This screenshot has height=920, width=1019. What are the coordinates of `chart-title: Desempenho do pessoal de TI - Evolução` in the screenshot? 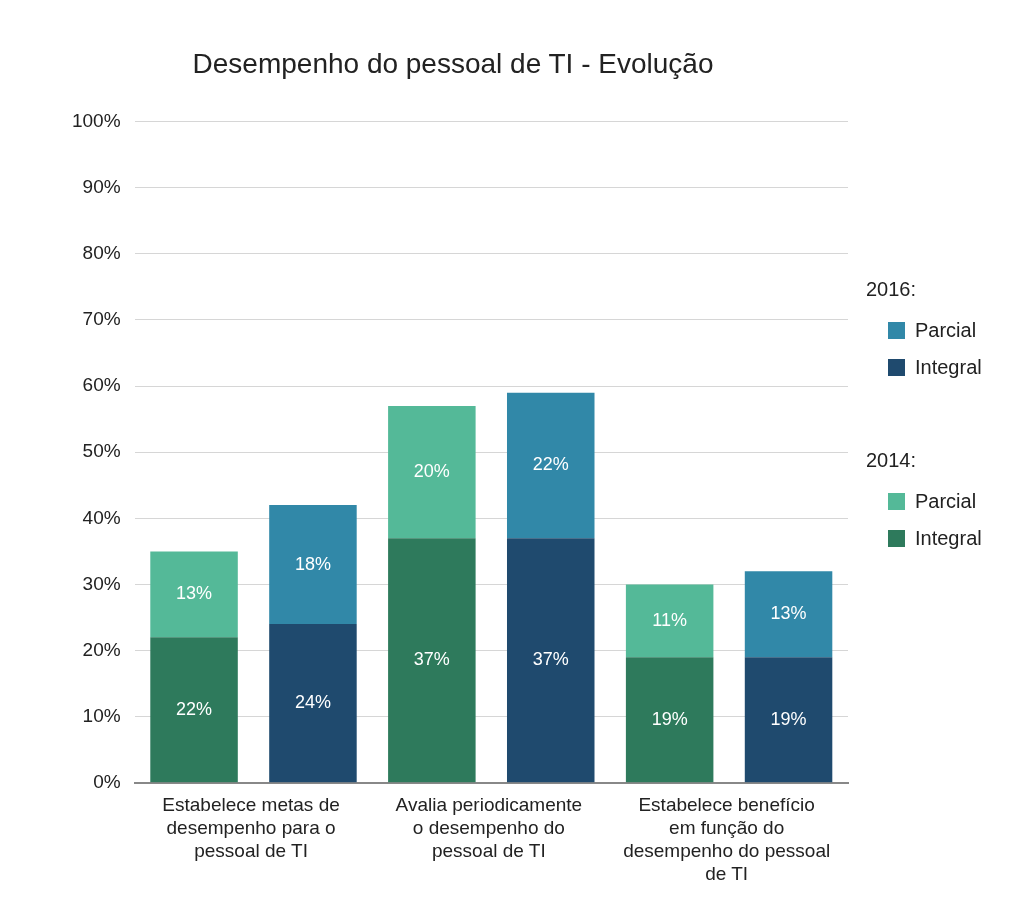 It's located at (453, 63).